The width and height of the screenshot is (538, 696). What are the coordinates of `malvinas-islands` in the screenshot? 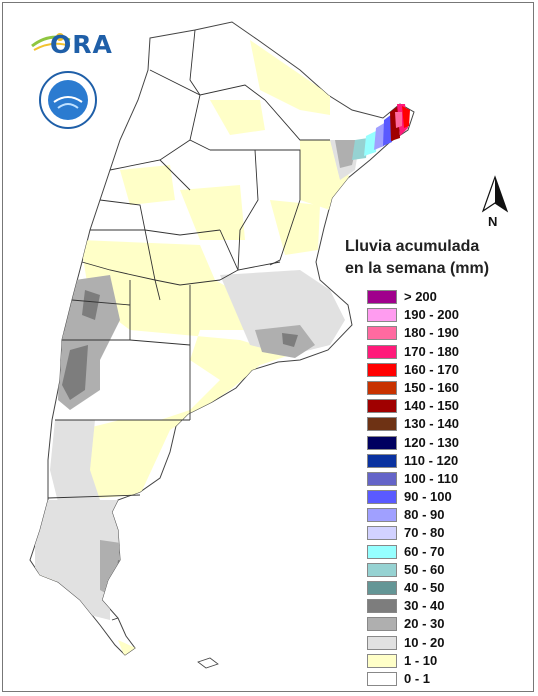 It's located at (208, 663).